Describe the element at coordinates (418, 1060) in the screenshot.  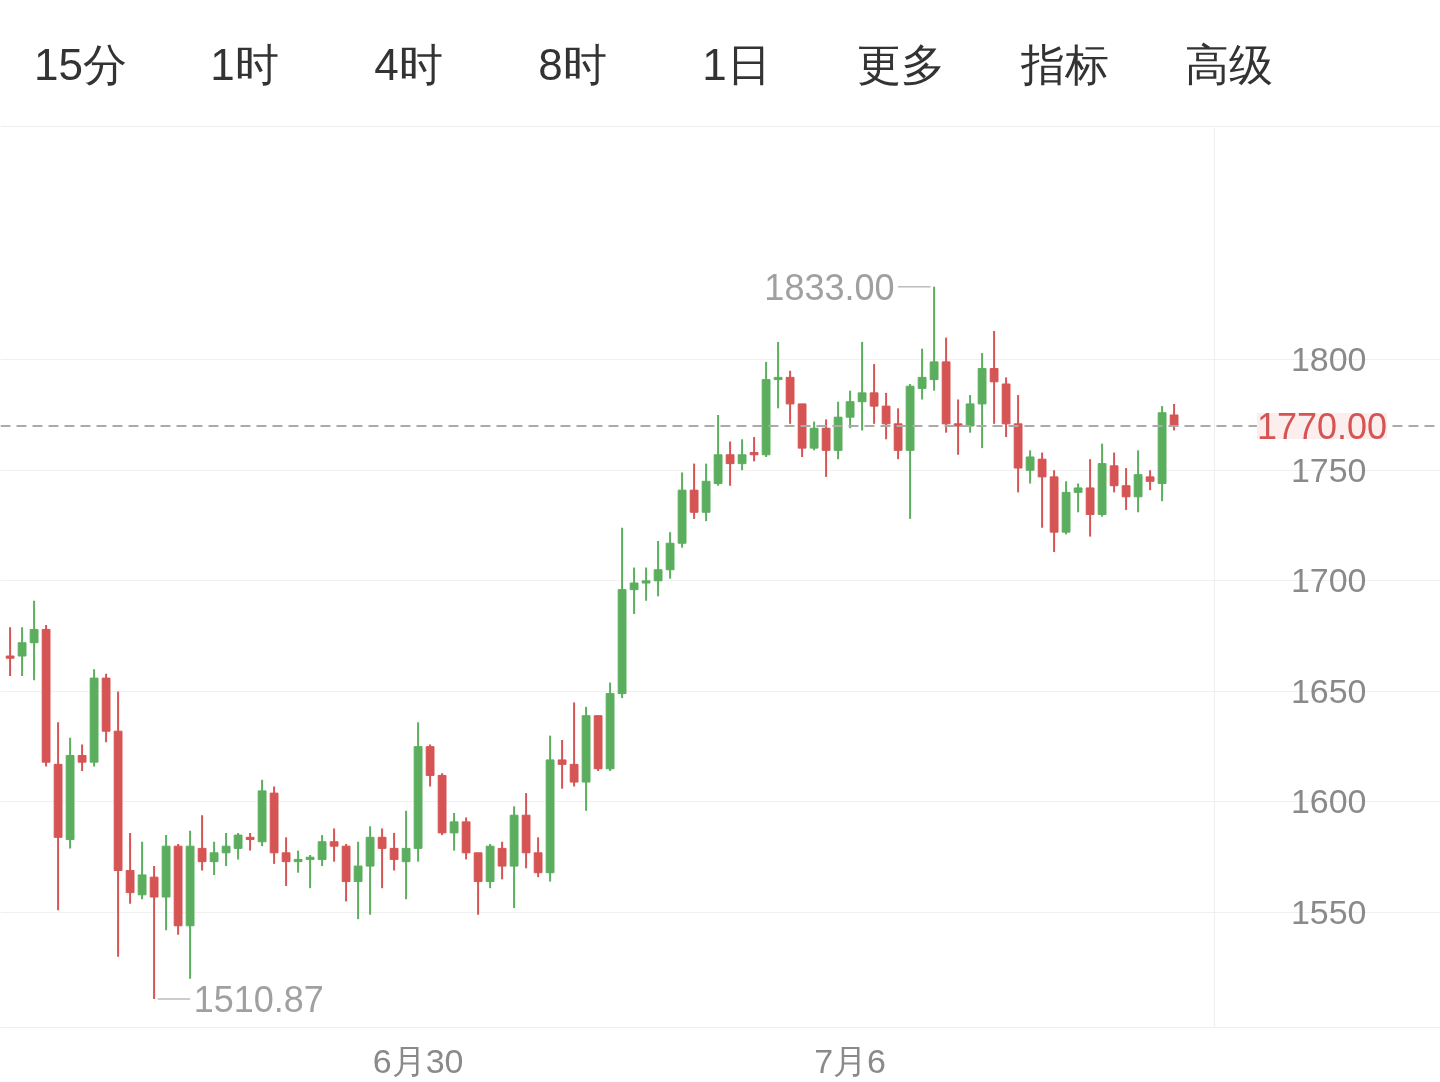
I see `x-tick-label: 6月30` at that location.